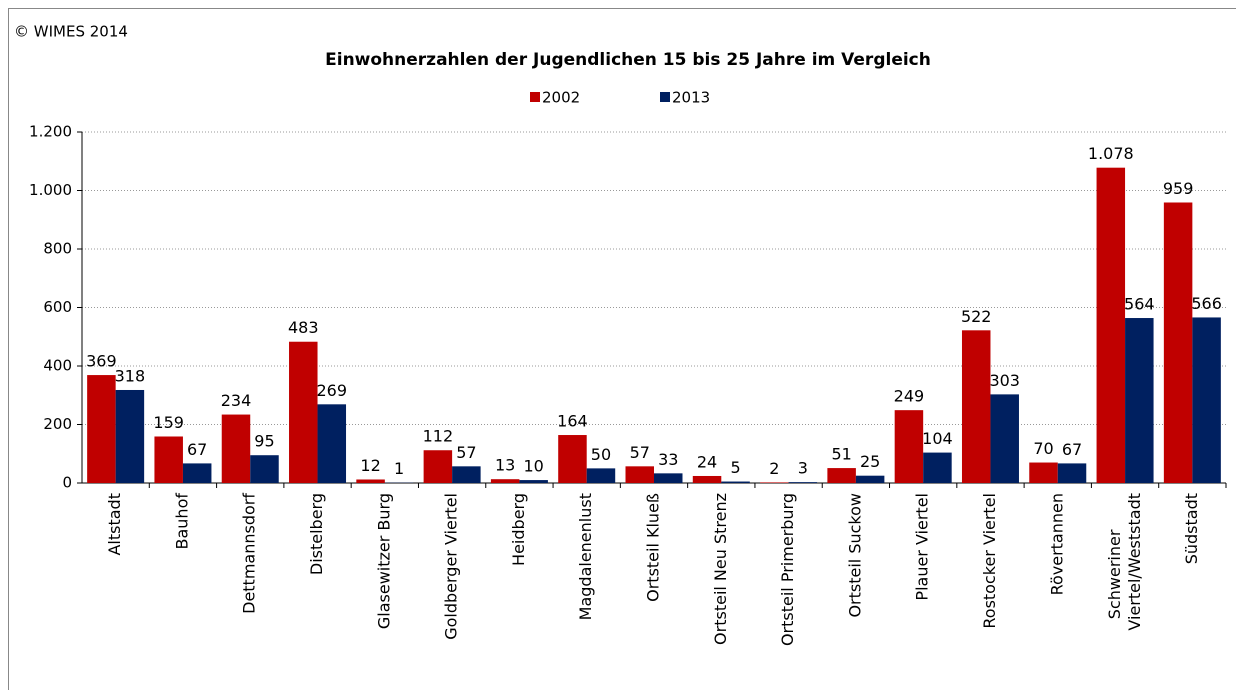  What do you see at coordinates (707, 461) in the screenshot?
I see `data-label: 24` at bounding box center [707, 461].